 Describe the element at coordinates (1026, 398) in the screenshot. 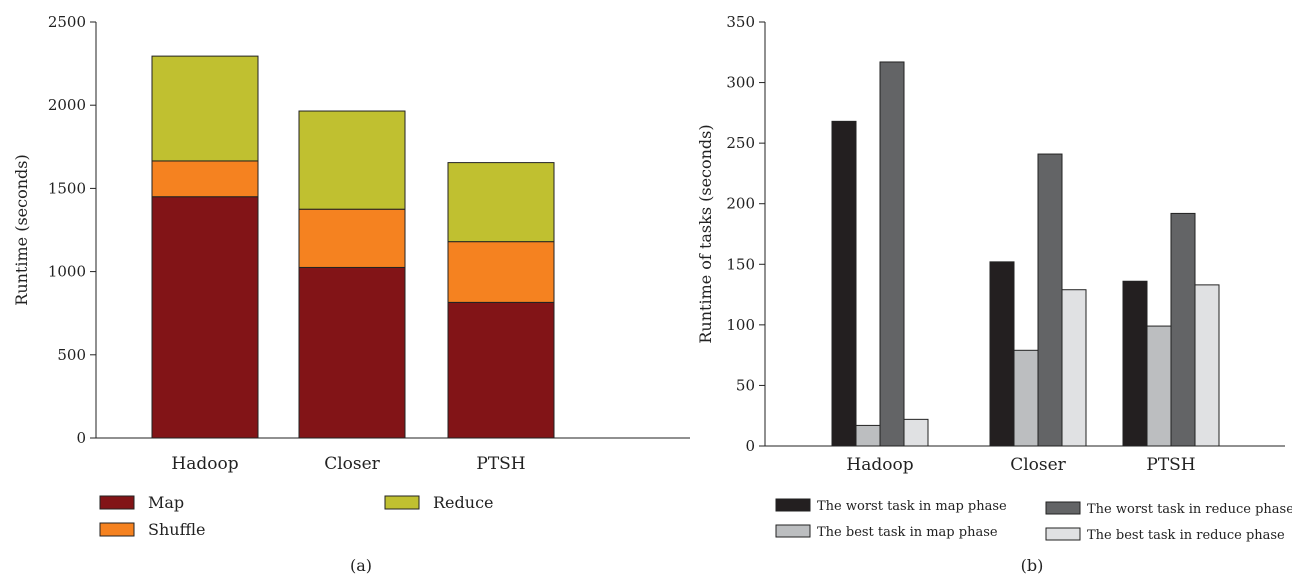

I see `chart-b-bar-closer-the-best-task-in-map-phase` at that location.